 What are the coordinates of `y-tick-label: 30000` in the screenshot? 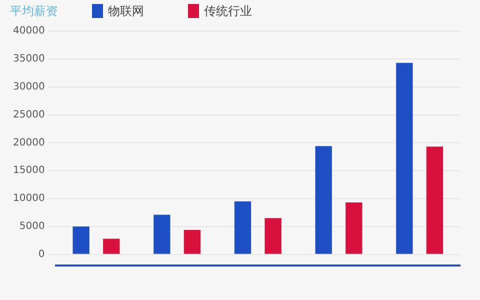 It's located at (29, 86).